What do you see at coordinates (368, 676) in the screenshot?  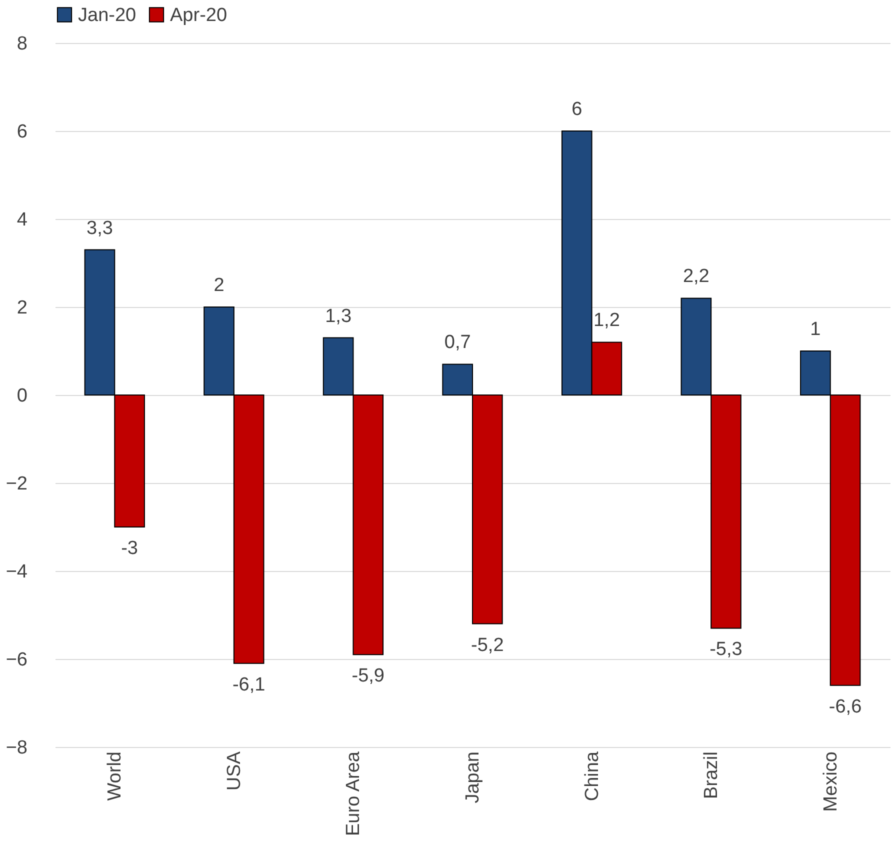 I see `data-label: -5,9` at bounding box center [368, 676].